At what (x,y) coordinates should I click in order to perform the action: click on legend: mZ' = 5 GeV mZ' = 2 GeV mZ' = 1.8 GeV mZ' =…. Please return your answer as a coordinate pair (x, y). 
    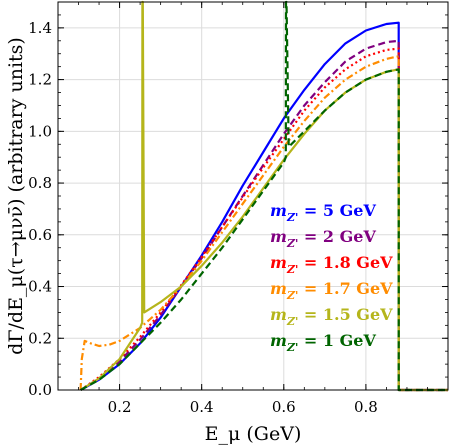
    Looking at the image, I should click on (331, 277).